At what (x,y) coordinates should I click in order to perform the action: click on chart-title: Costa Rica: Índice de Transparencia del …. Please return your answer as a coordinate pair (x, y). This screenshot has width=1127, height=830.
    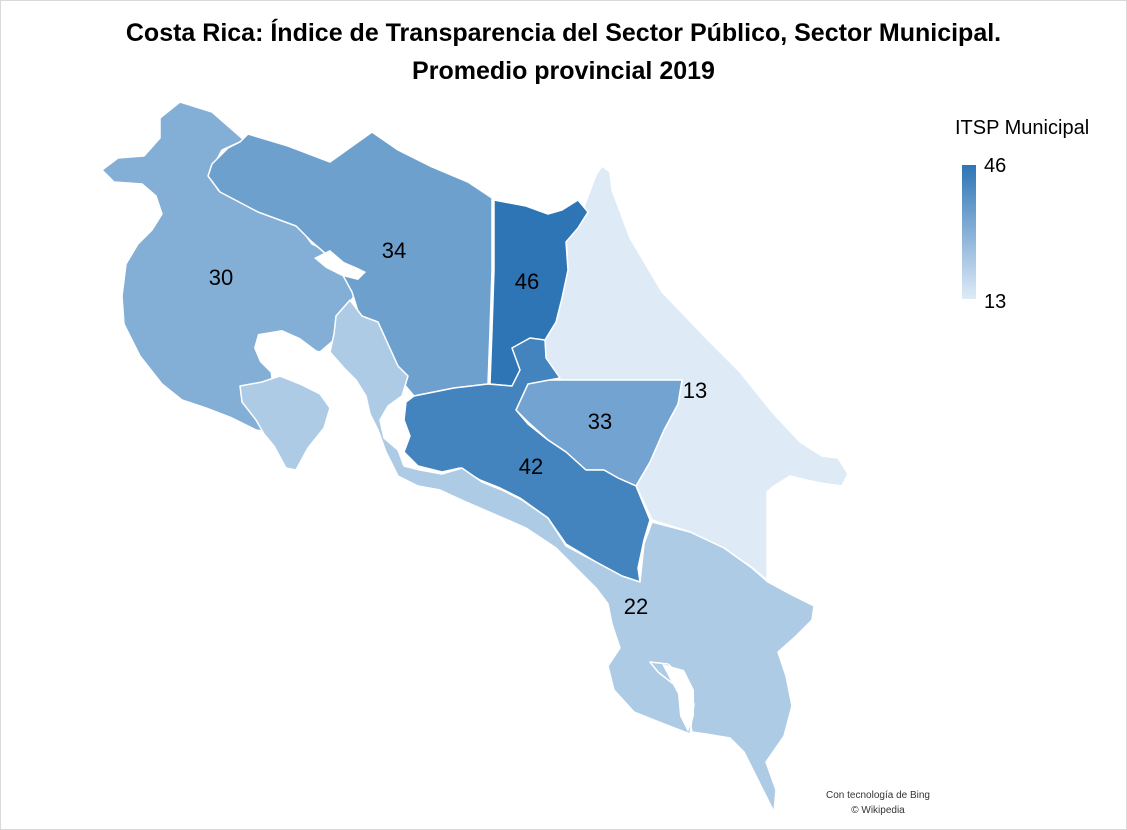
    Looking at the image, I should click on (563, 52).